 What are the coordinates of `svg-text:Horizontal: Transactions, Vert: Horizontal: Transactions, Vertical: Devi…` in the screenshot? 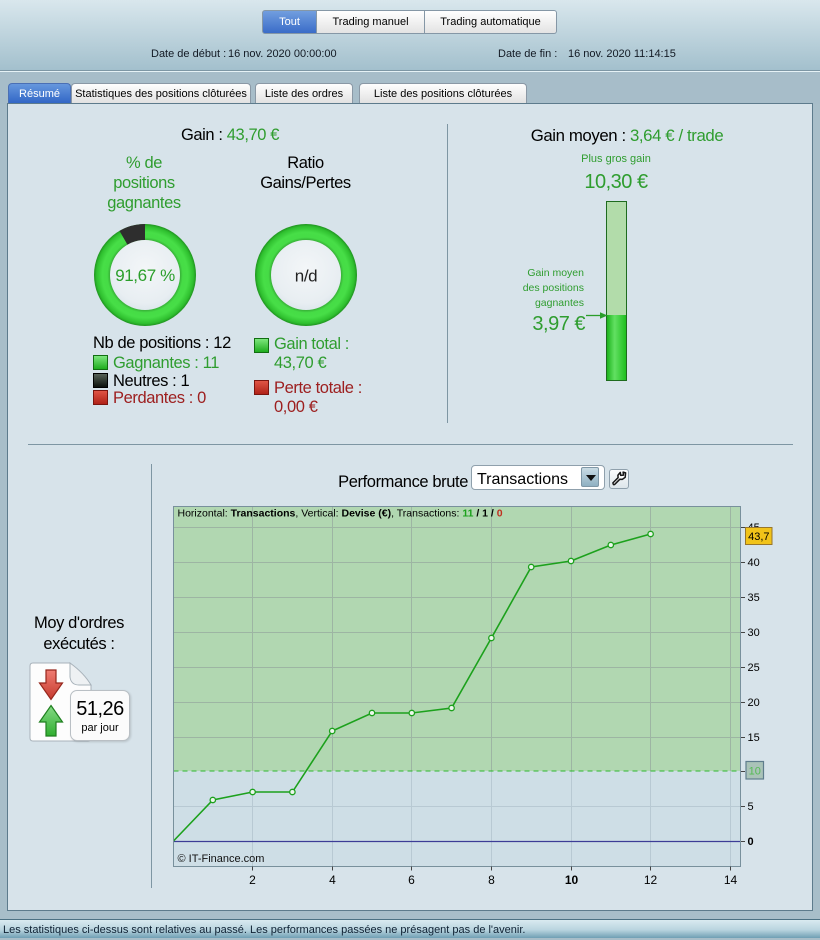 It's located at (340, 514).